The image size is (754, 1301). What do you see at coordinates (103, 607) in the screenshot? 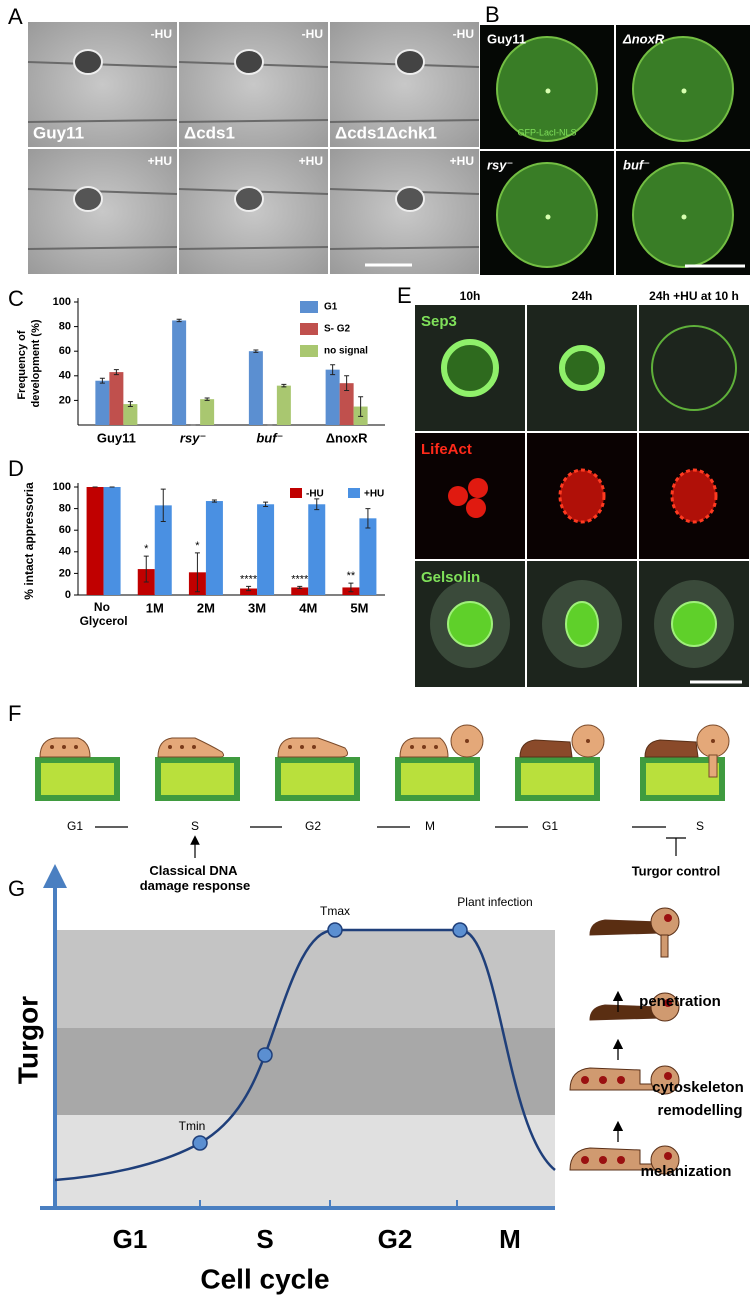
I see `text-line: No` at bounding box center [103, 607].